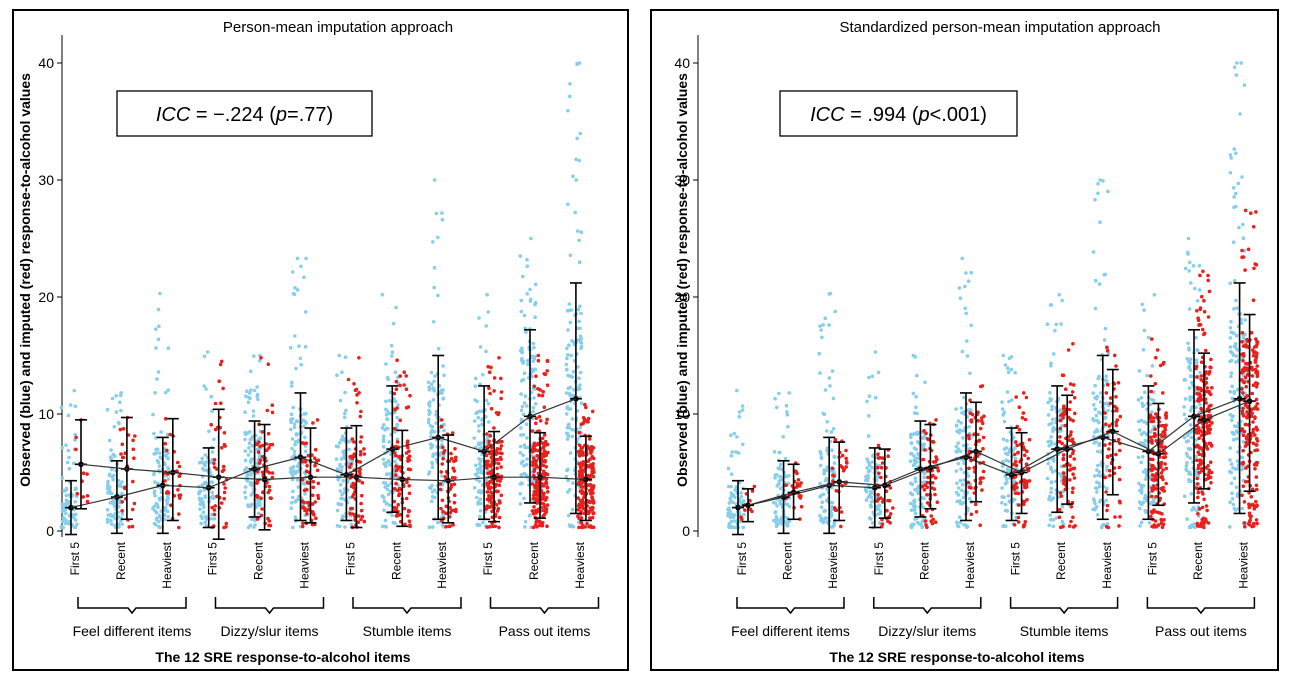  Describe the element at coordinates (338, 27) in the screenshot. I see `chart-title: Person-mean imputation approach` at that location.